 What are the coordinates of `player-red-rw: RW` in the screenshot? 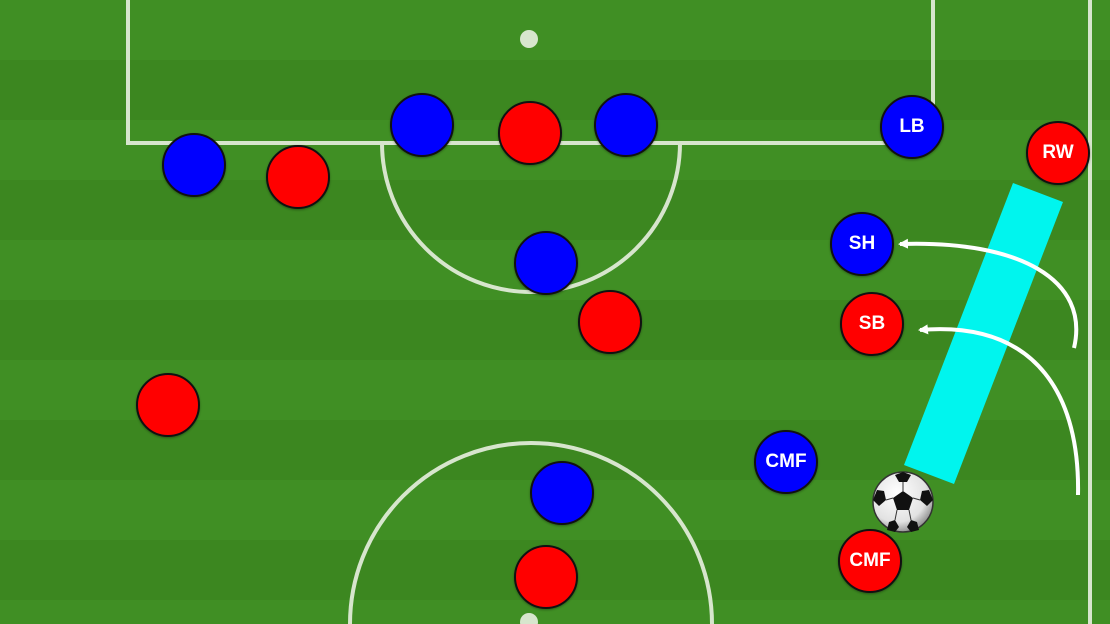 It's located at (1058, 153).